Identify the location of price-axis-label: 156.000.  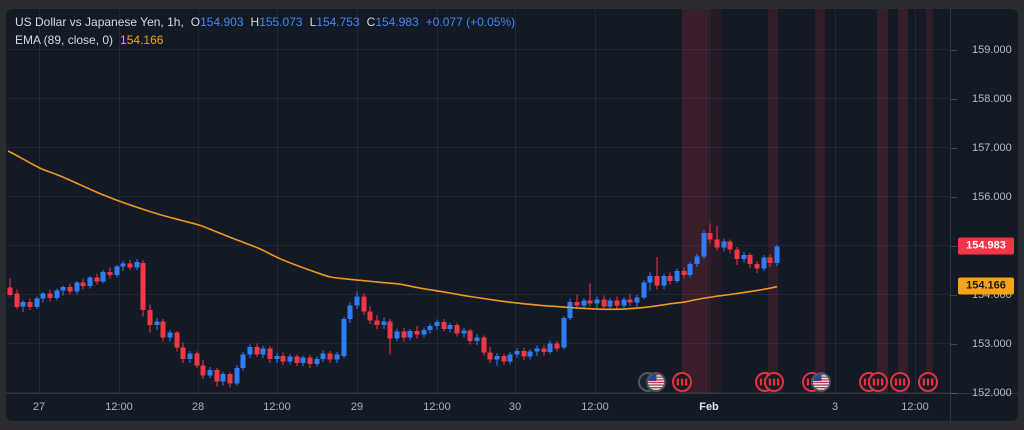
(992, 196).